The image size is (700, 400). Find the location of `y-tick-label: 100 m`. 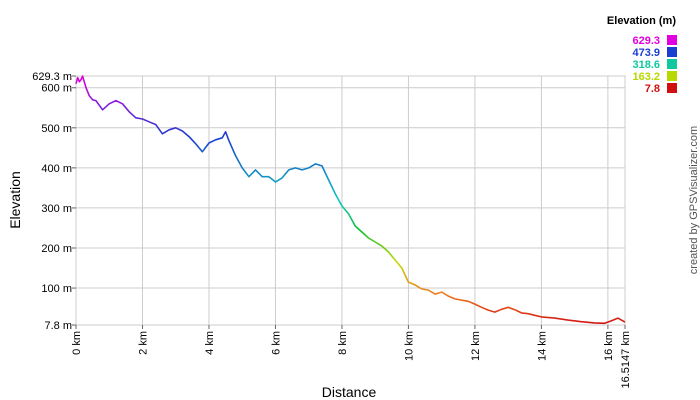

y-tick-label: 100 m is located at coordinates (56, 289).